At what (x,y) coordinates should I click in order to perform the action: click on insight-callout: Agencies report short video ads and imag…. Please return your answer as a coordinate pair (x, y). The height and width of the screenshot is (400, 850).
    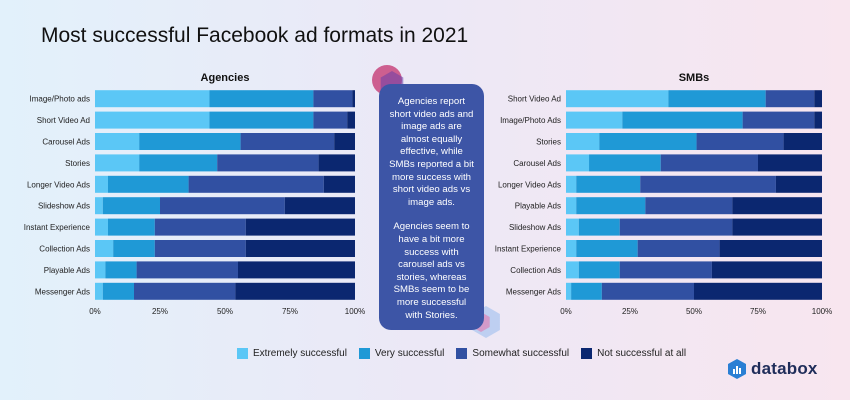
    Looking at the image, I should click on (431, 207).